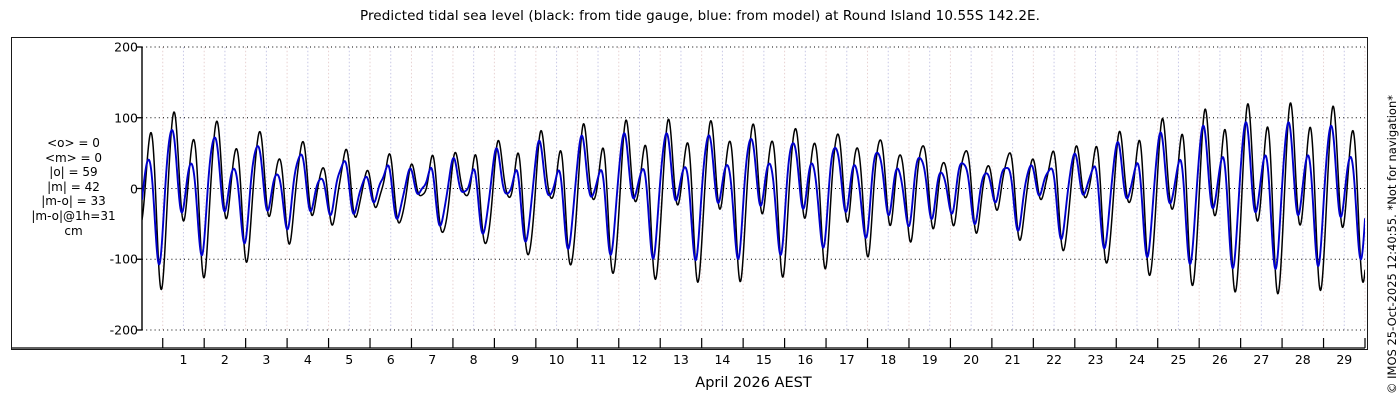 The height and width of the screenshot is (400, 1400). Describe the element at coordinates (1302, 359) in the screenshot. I see `x-axis-tick-label: 28` at that location.